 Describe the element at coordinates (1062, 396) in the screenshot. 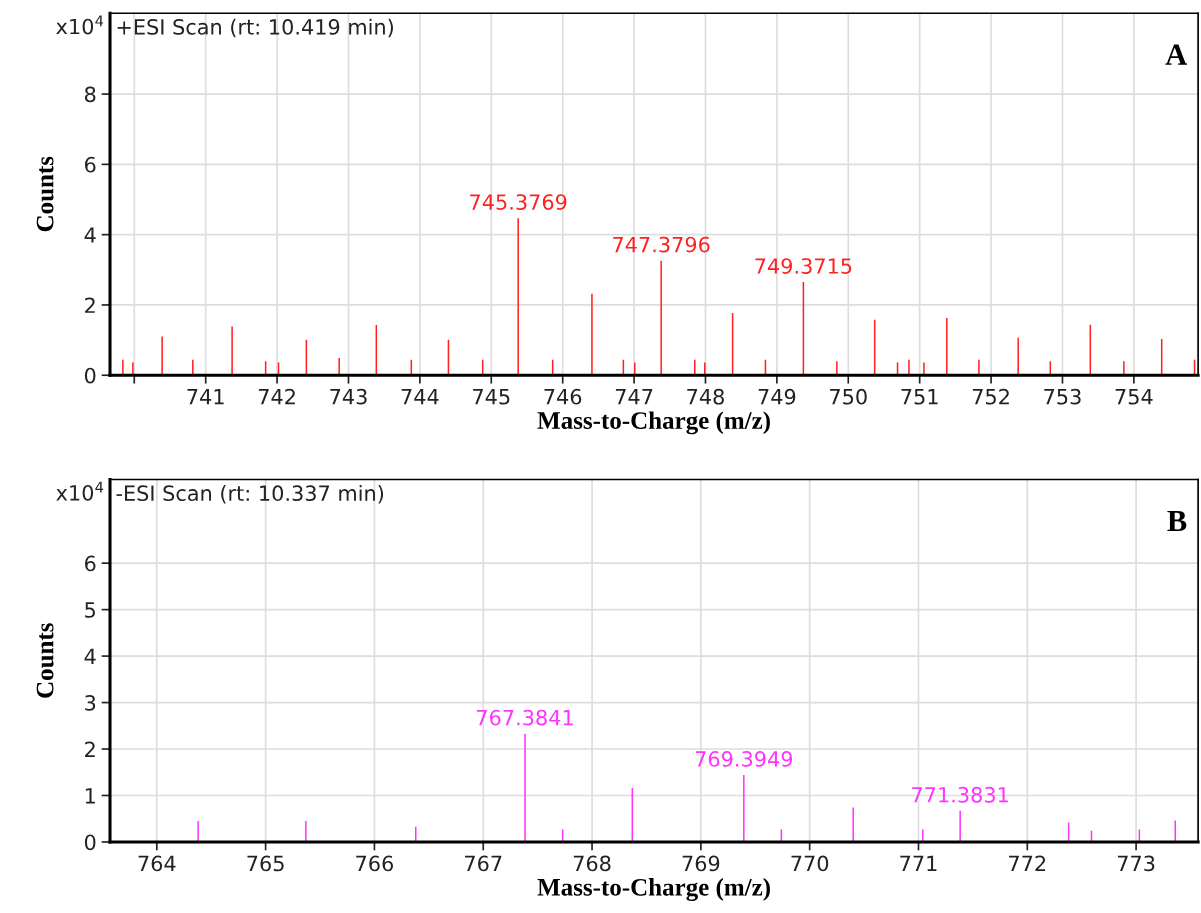

I see `x-tick-label: 753` at that location.